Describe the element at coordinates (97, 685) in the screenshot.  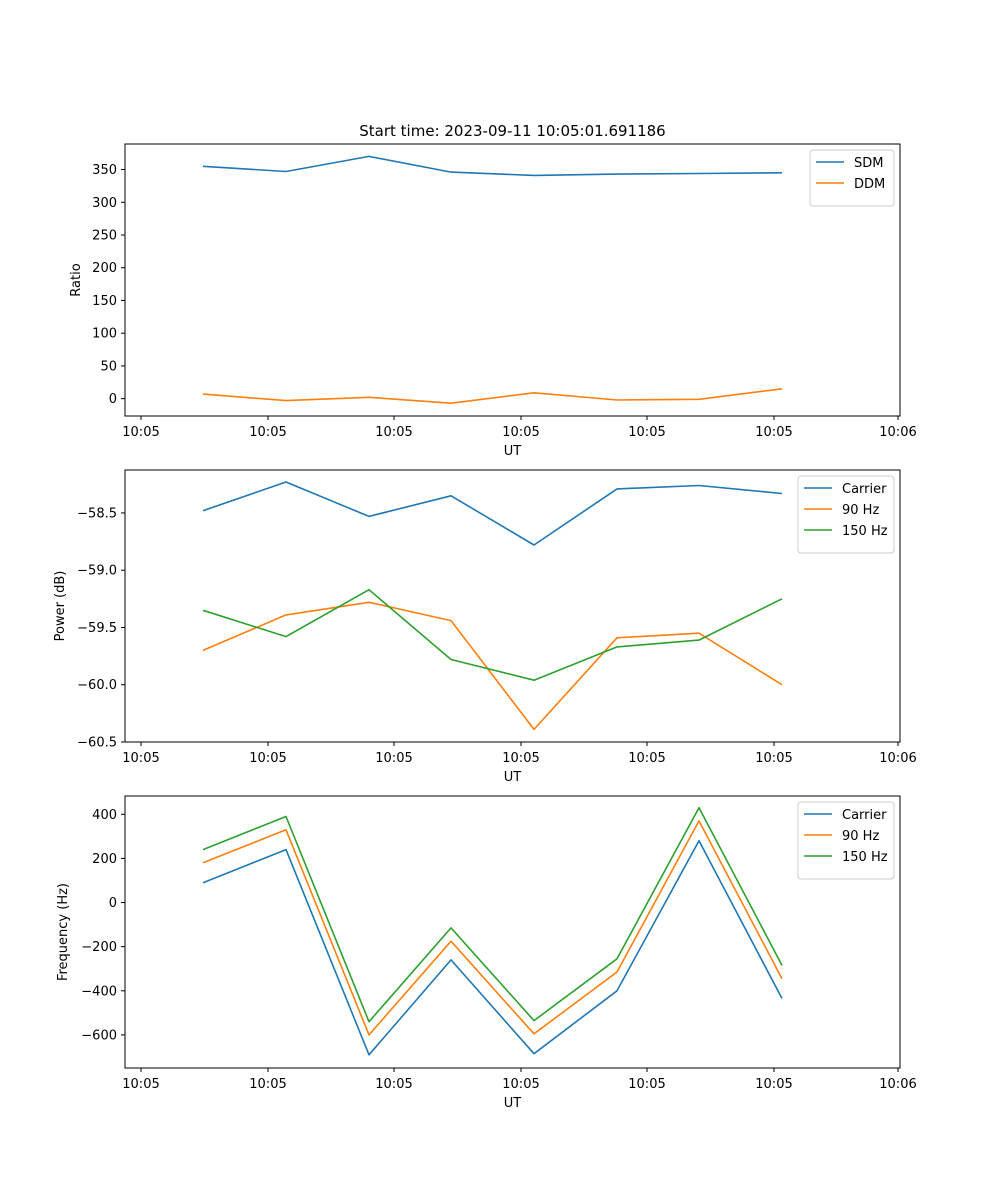
I see `y-tick-label: −60.0` at that location.